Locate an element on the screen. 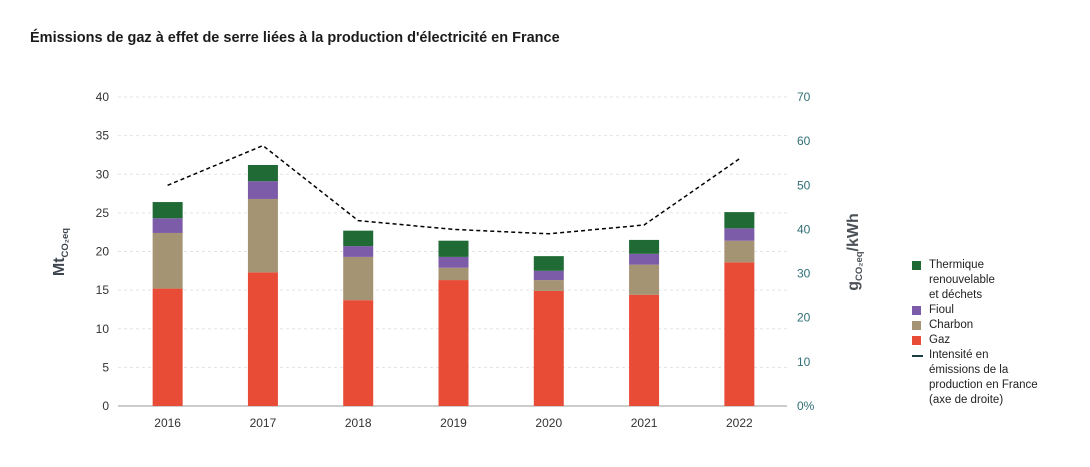  y-tick-label: 10 is located at coordinates (103, 329).